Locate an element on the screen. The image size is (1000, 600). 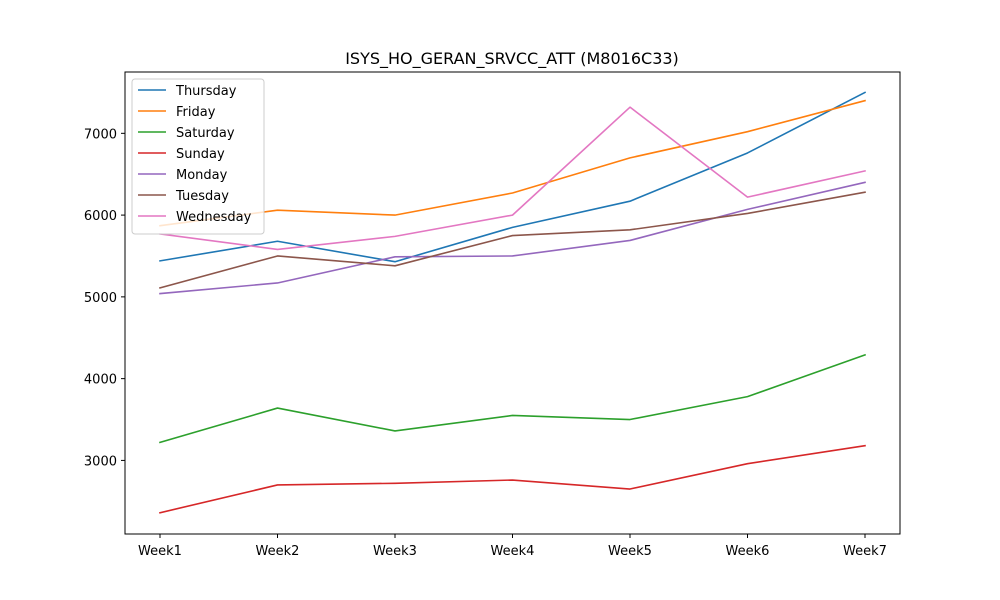
y-tick-label: 7000 is located at coordinates (100, 134).